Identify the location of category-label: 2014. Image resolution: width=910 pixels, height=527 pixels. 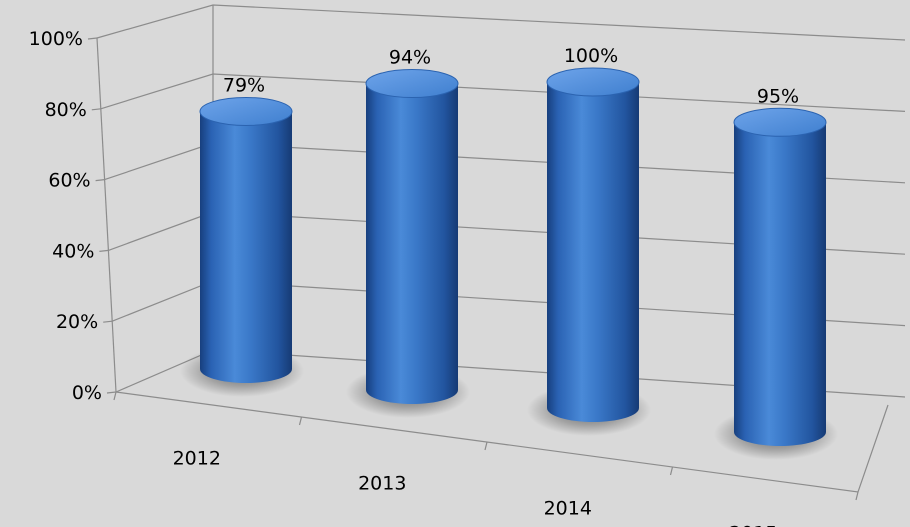
(568, 509).